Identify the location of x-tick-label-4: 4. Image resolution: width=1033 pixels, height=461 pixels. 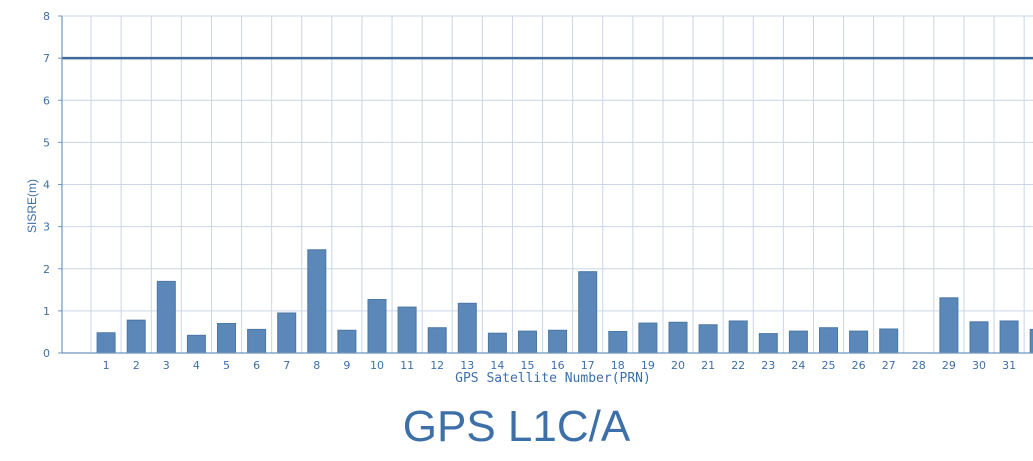
(196, 365).